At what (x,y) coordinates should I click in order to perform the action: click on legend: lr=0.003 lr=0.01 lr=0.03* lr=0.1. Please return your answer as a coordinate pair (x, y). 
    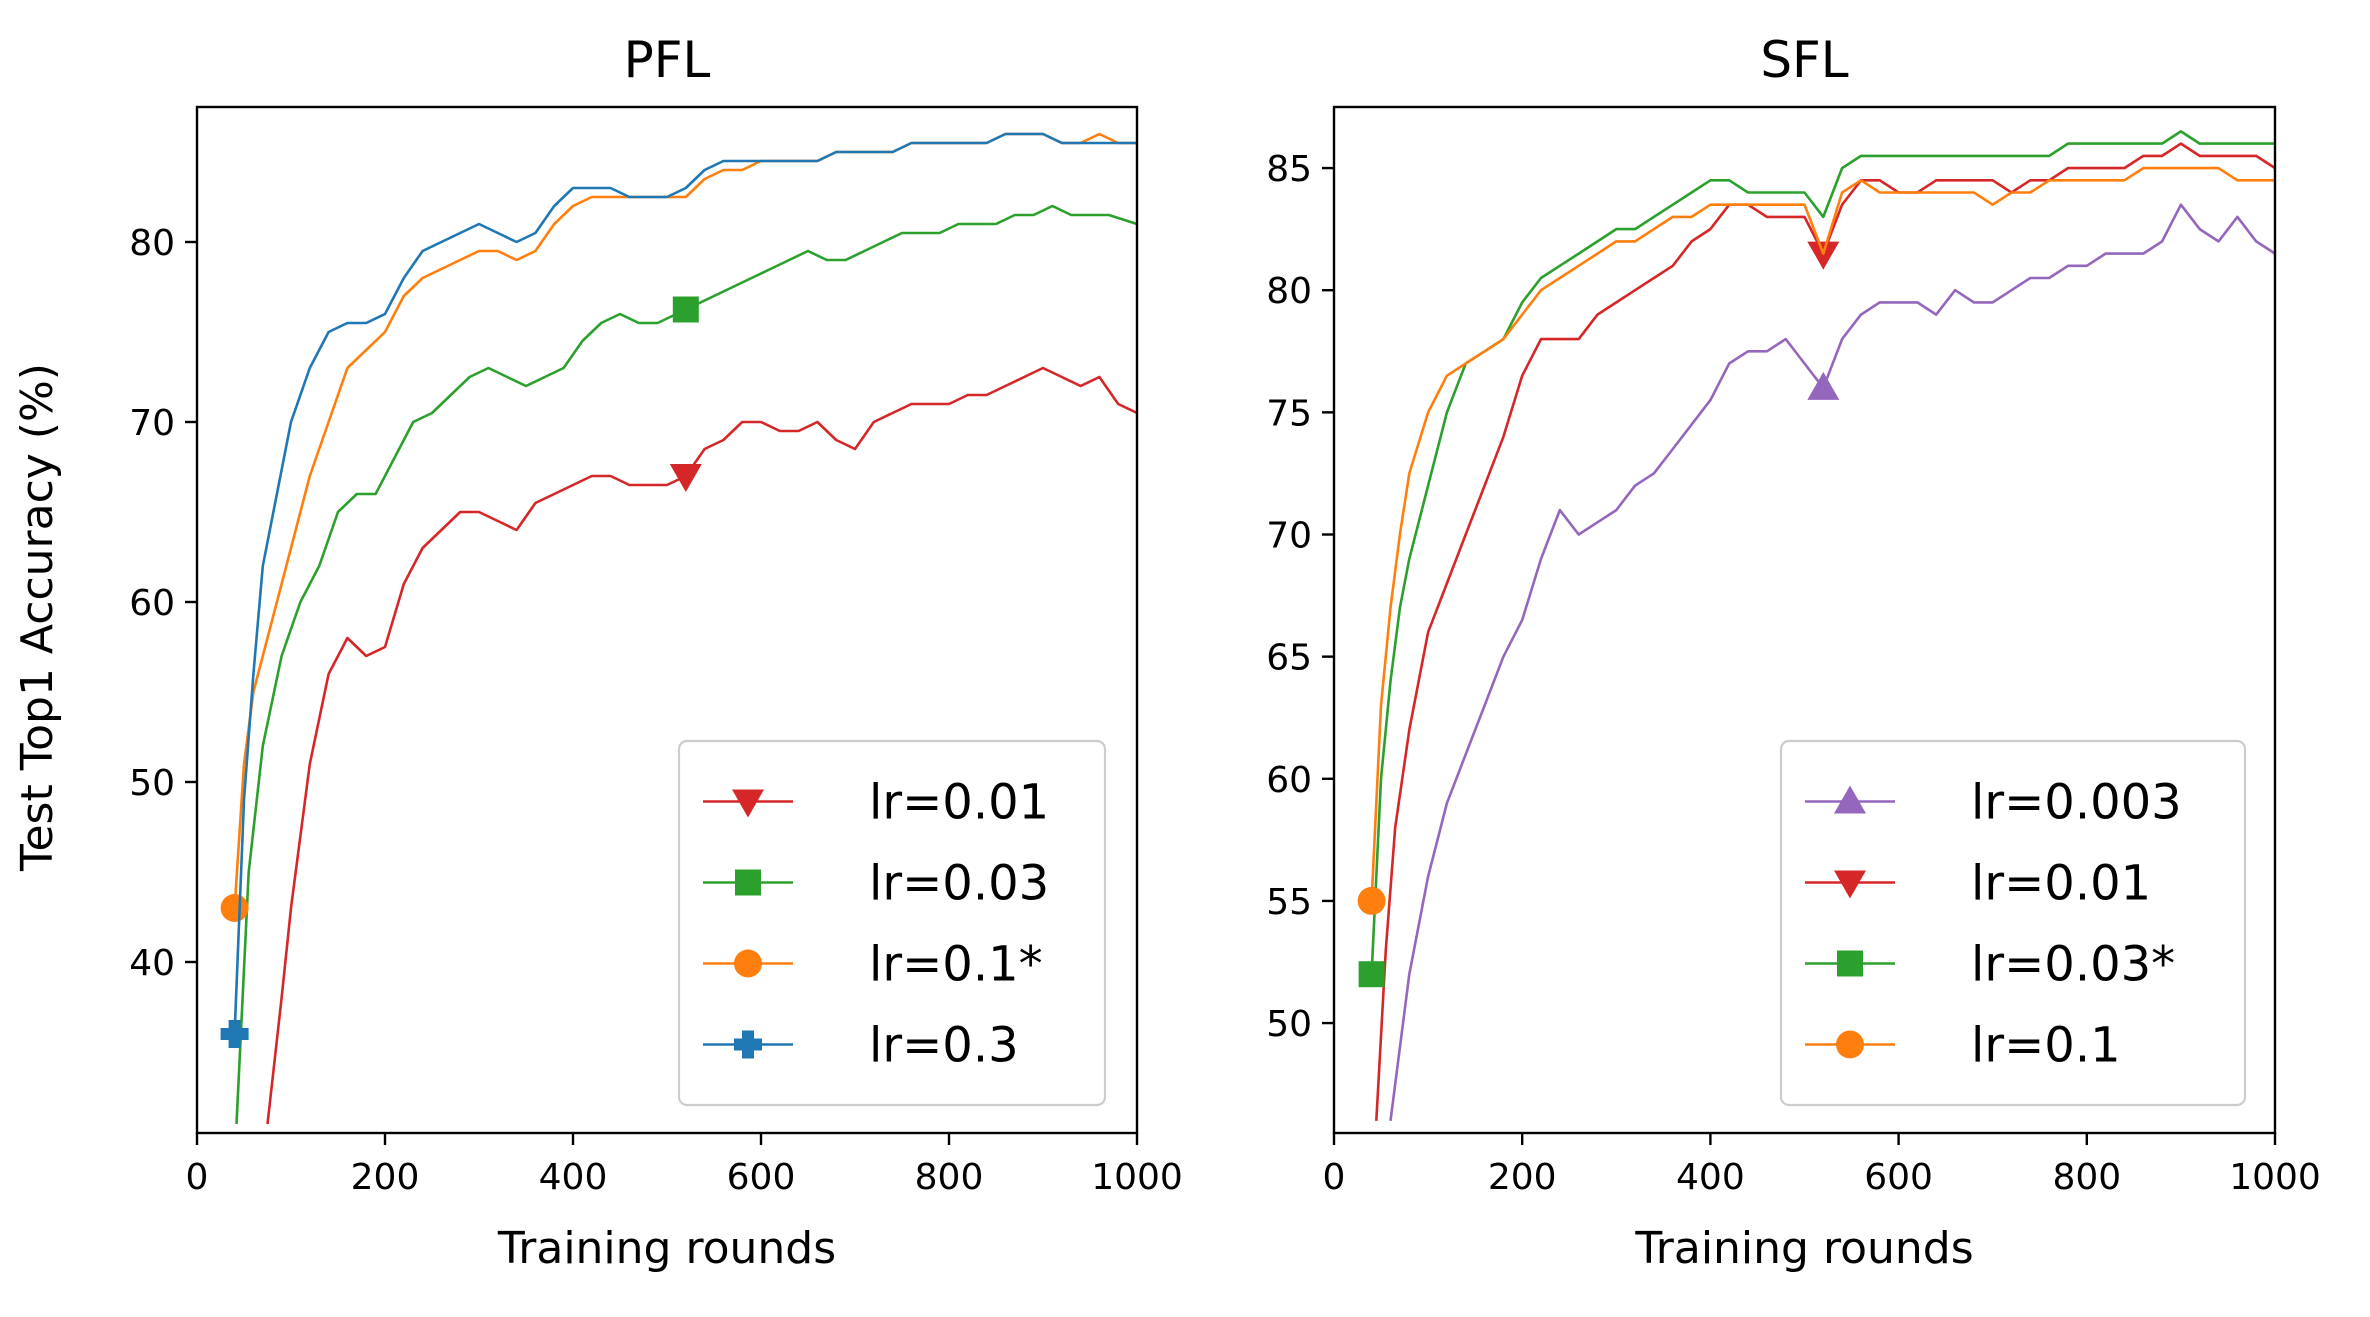
    Looking at the image, I should click on (2013, 923).